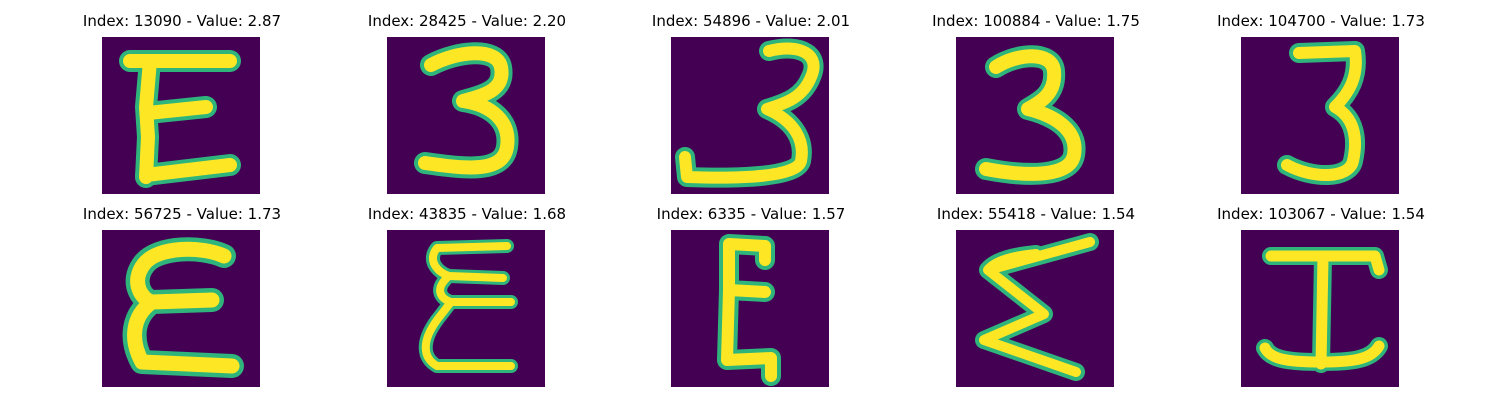 Image resolution: width=1500 pixels, height=400 pixels. Describe the element at coordinates (1036, 21) in the screenshot. I see `panel-title: Index: 100884 - Value: 1.75` at that location.